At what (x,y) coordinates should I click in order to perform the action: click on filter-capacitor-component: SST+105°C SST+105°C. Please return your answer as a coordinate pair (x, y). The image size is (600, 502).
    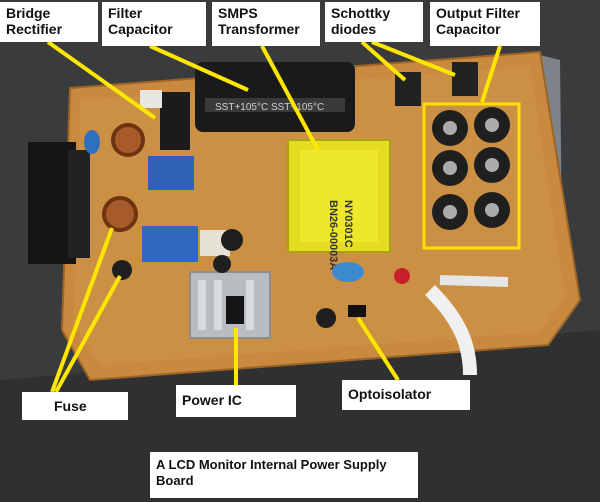
    Looking at the image, I should click on (275, 97).